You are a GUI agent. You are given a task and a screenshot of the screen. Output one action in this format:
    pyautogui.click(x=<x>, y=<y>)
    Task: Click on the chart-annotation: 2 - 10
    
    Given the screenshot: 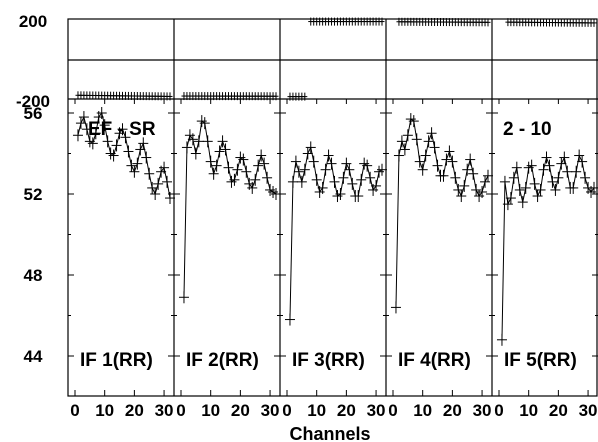 What is the action you would take?
    pyautogui.click(x=527, y=129)
    